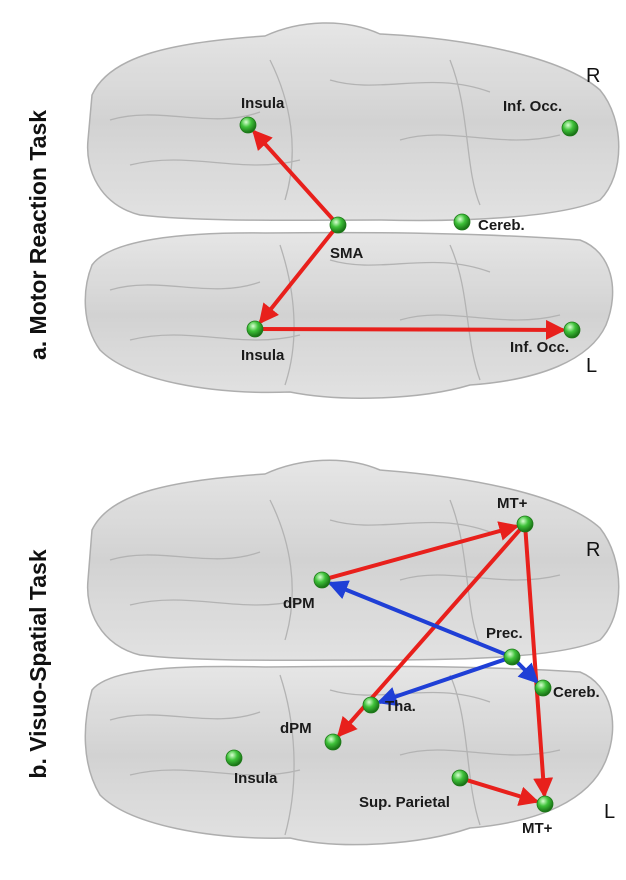 The width and height of the screenshot is (626, 880). What do you see at coordinates (296, 728) in the screenshot?
I see `node-label-b_dpm_l: dPM` at bounding box center [296, 728].